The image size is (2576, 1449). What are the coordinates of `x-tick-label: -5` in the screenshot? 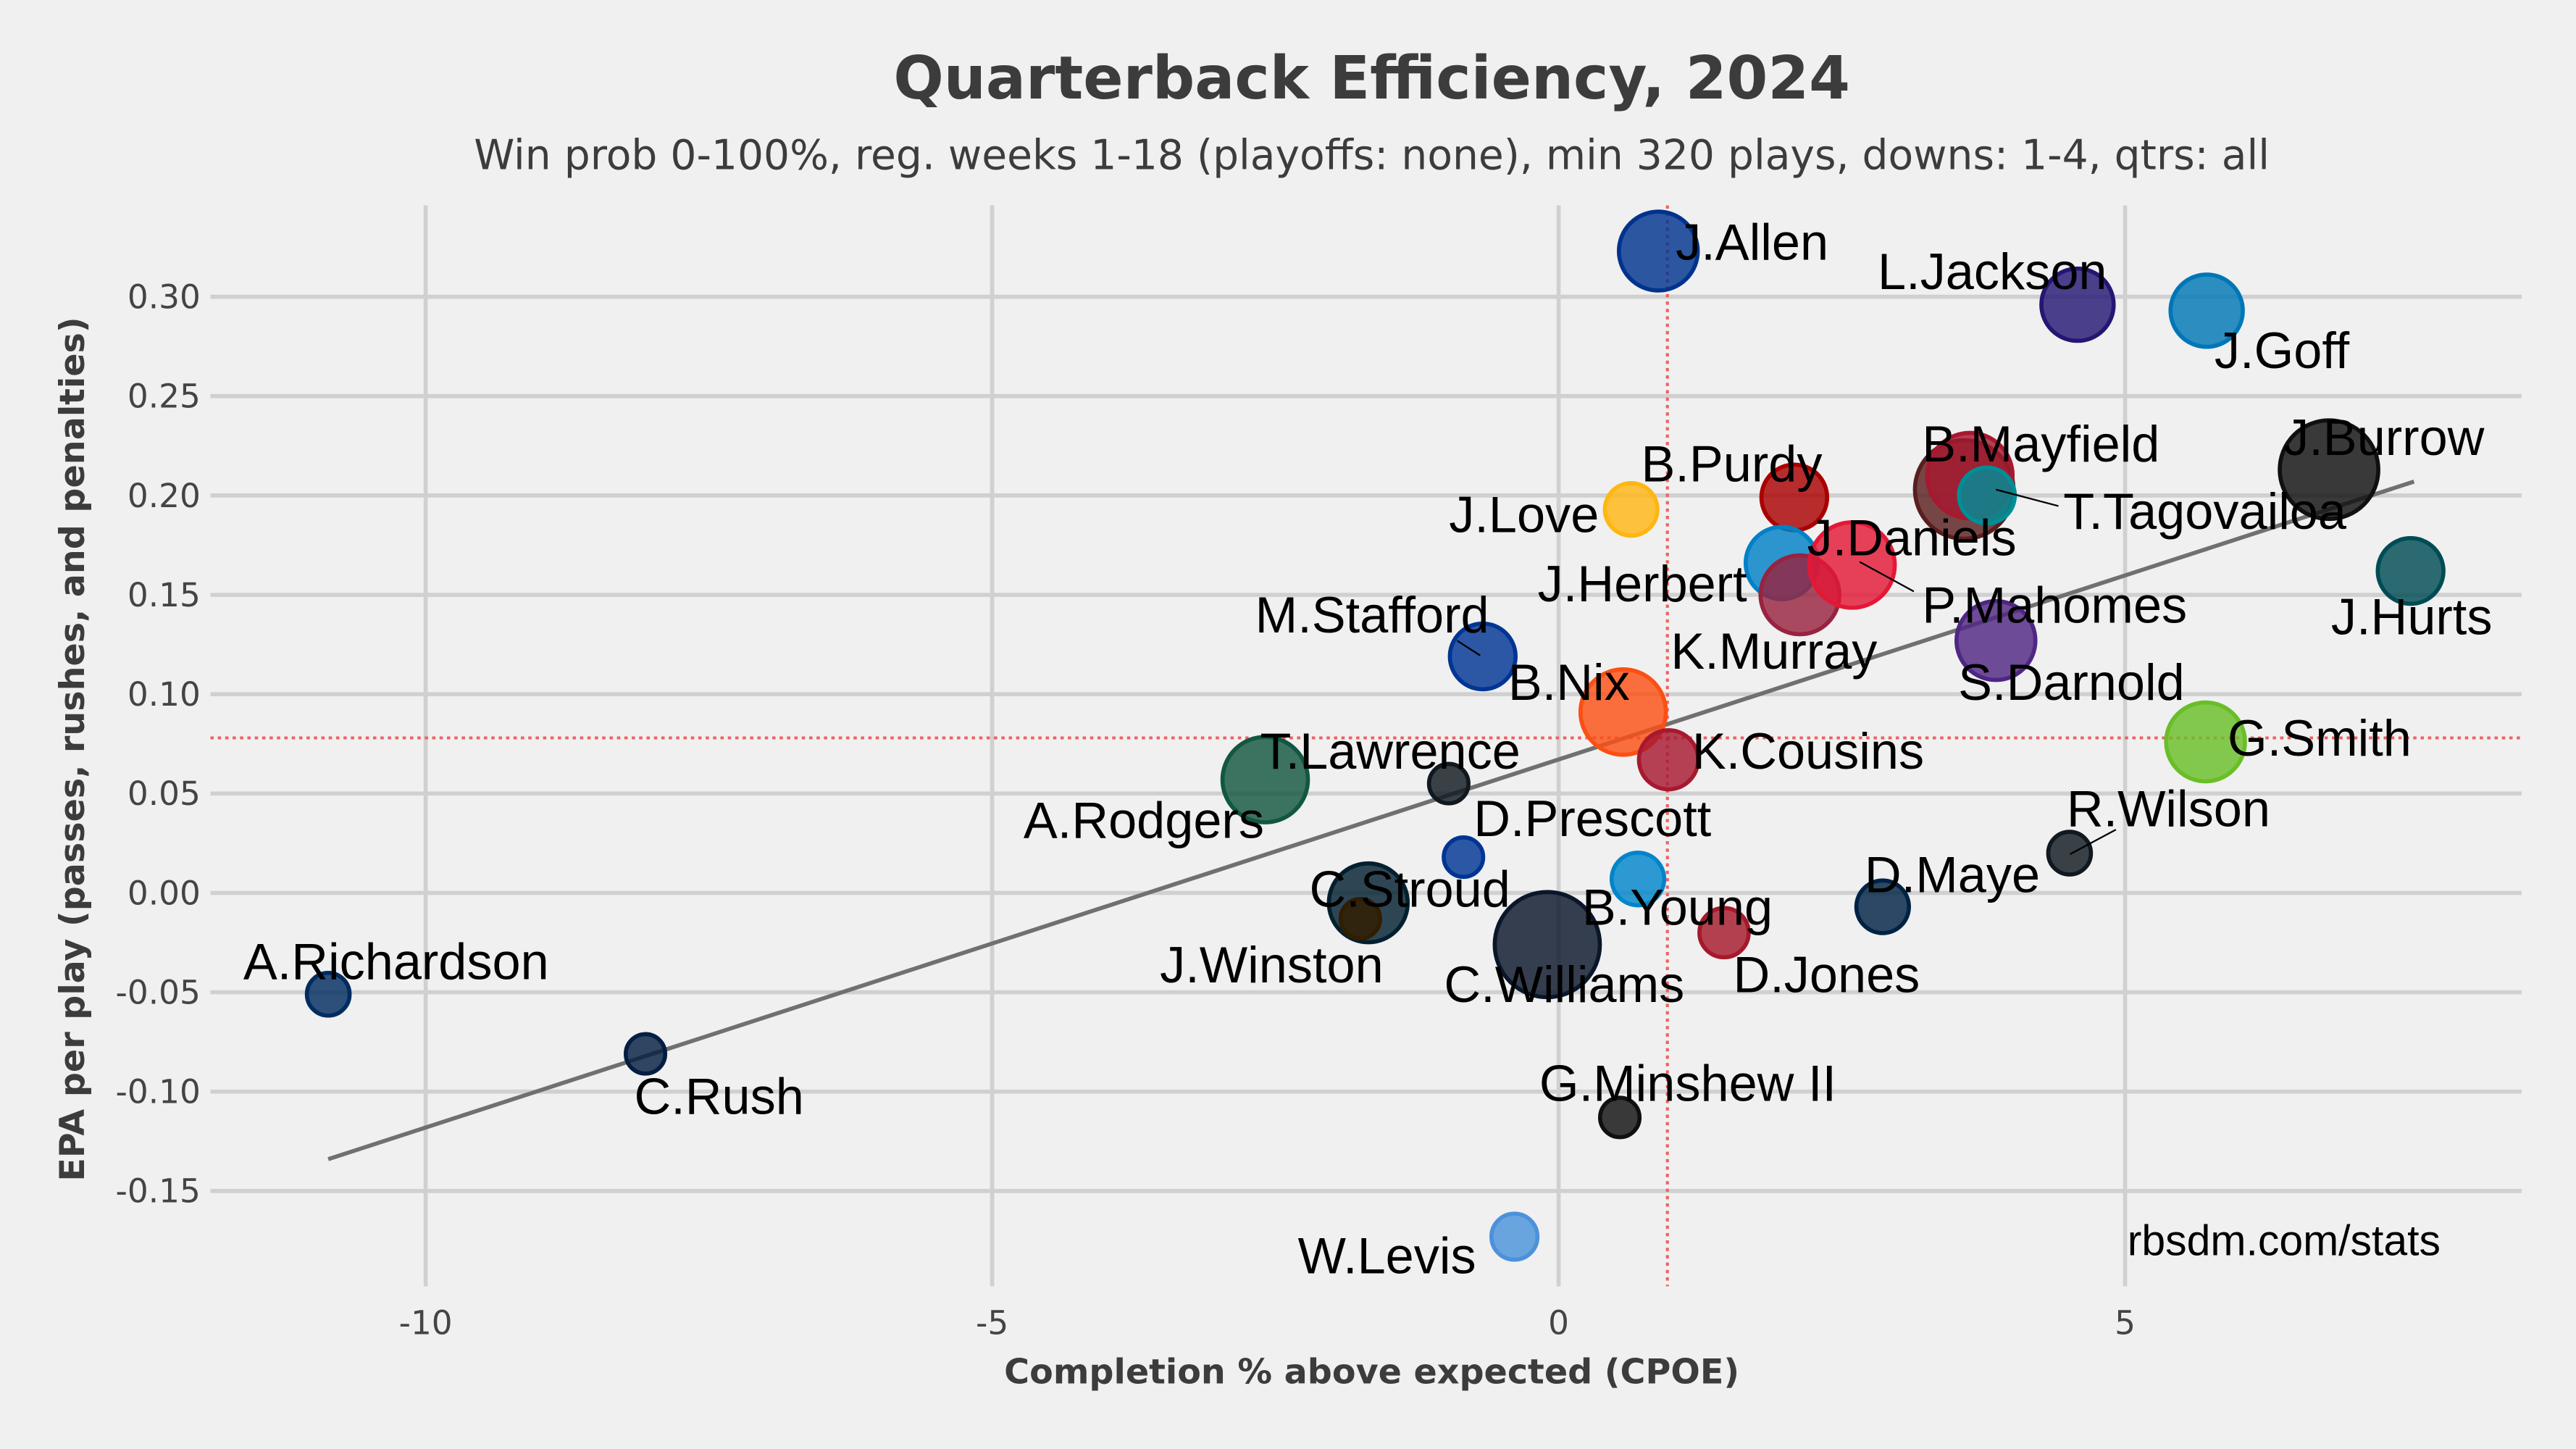 It's located at (992, 1323).